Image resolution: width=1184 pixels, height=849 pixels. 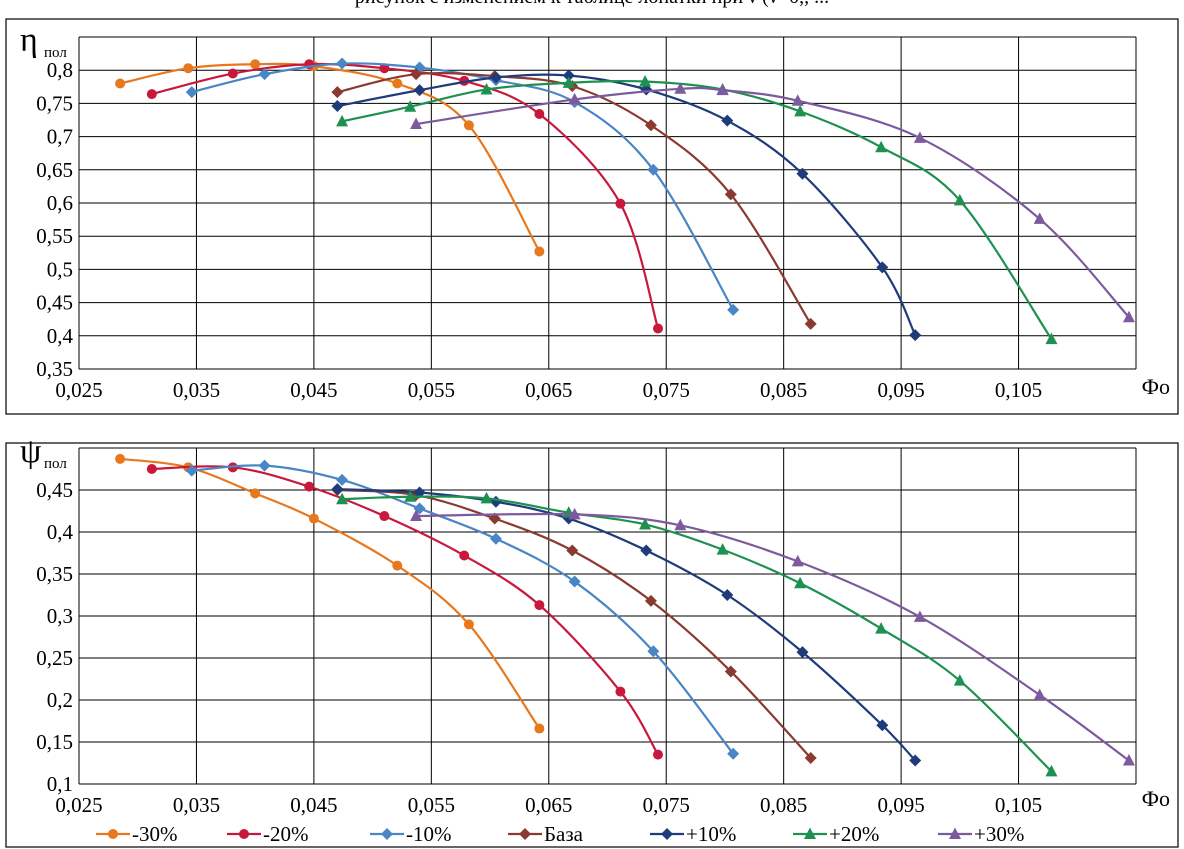 What do you see at coordinates (783, 805) in the screenshot?
I see `x-tick-label: 0,085` at bounding box center [783, 805].